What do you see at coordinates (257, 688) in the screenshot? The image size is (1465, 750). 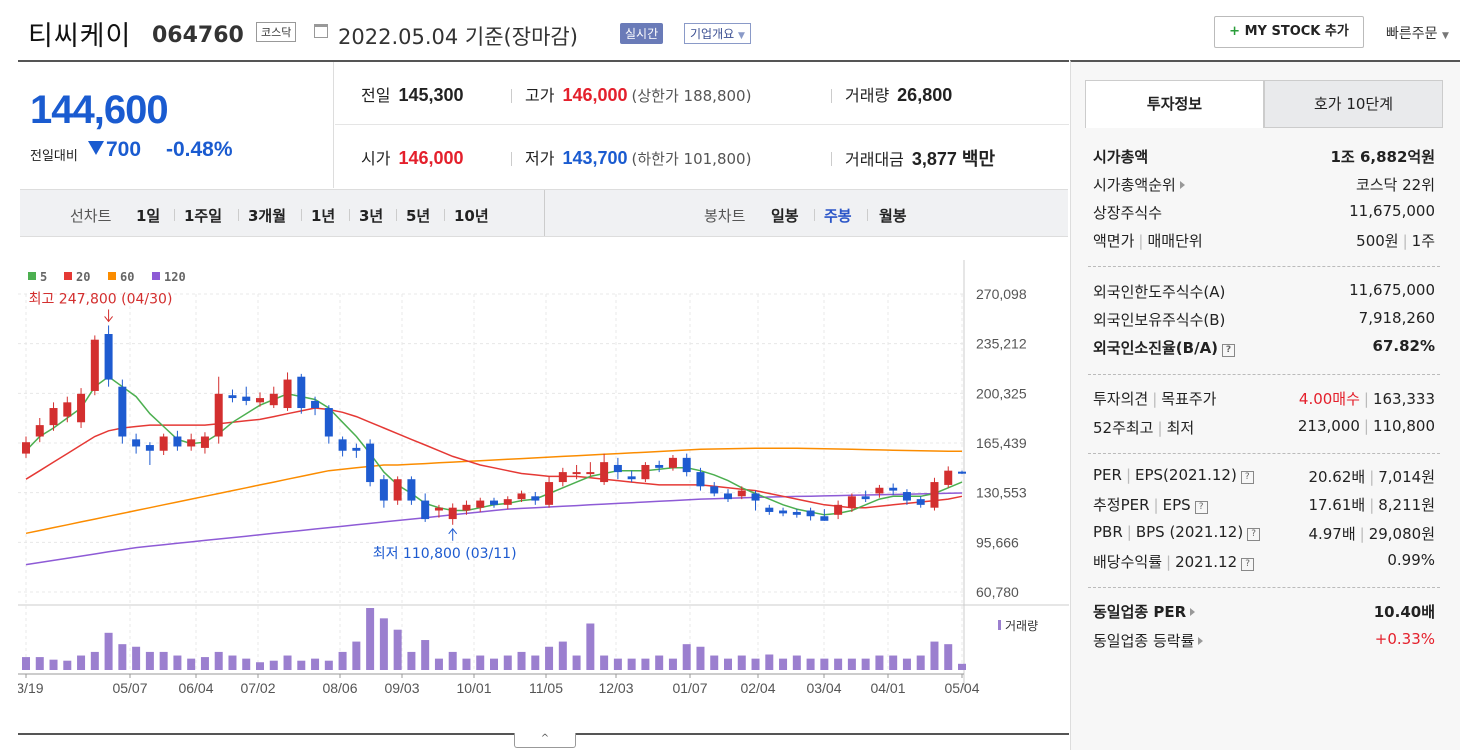 I see `x-tick-label: 07/02` at bounding box center [257, 688].